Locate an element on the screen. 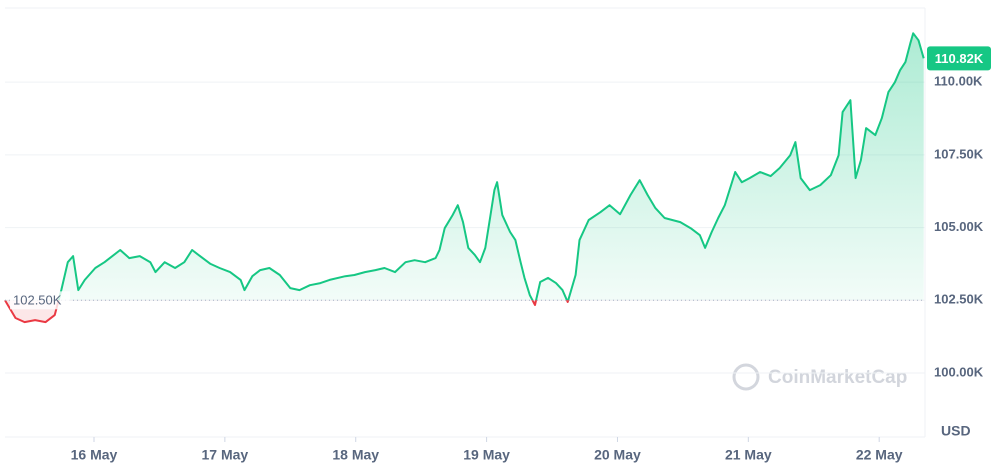 This screenshot has width=996, height=463. last-price-label: 110.82K is located at coordinates (959, 58).